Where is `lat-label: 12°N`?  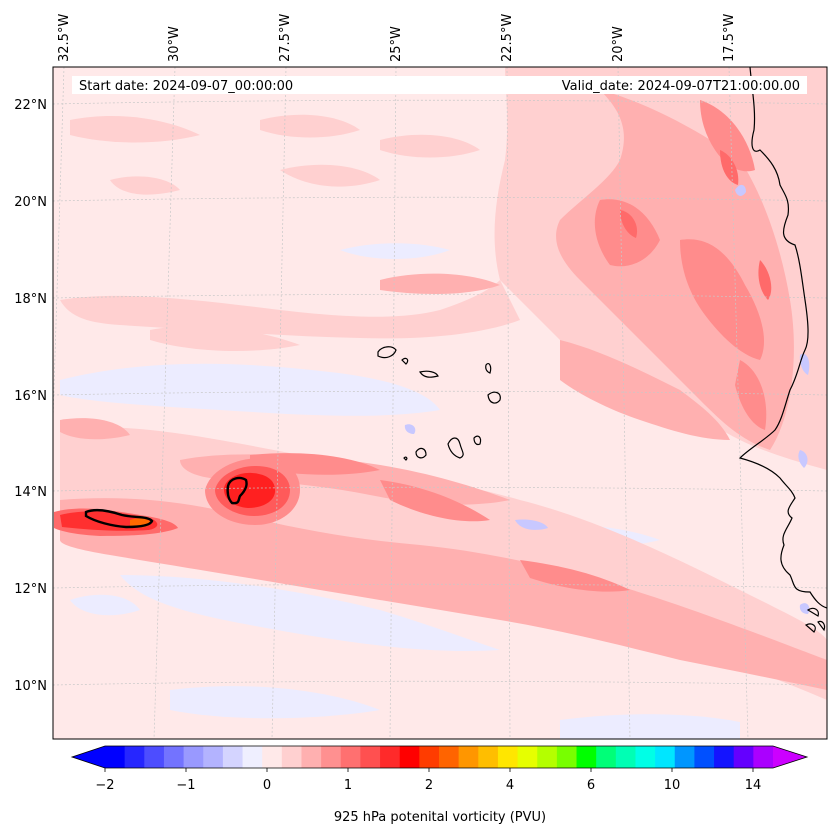 lat-label: 12°N is located at coordinates (30, 589).